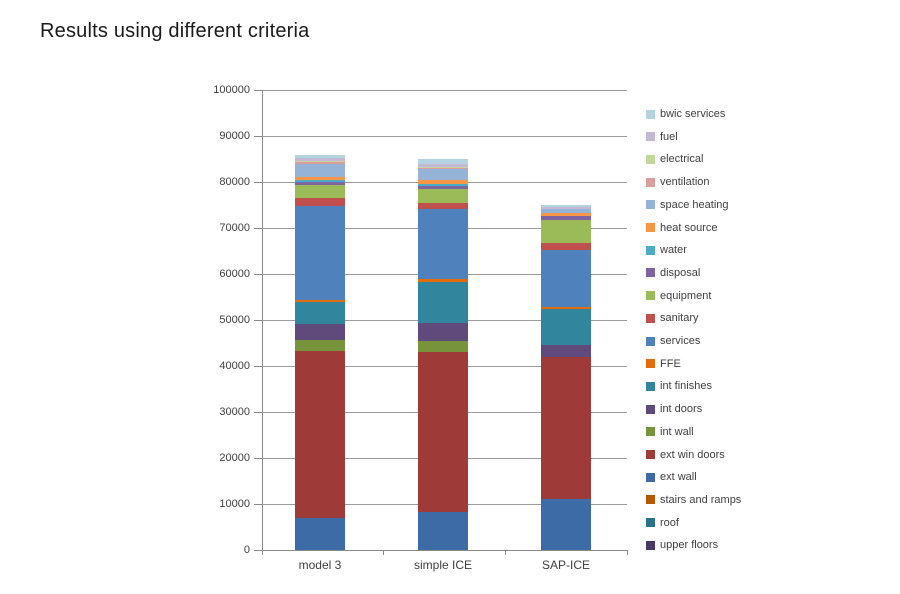  I want to click on bar-segment-simple-ice-disposal, so click(443, 188).